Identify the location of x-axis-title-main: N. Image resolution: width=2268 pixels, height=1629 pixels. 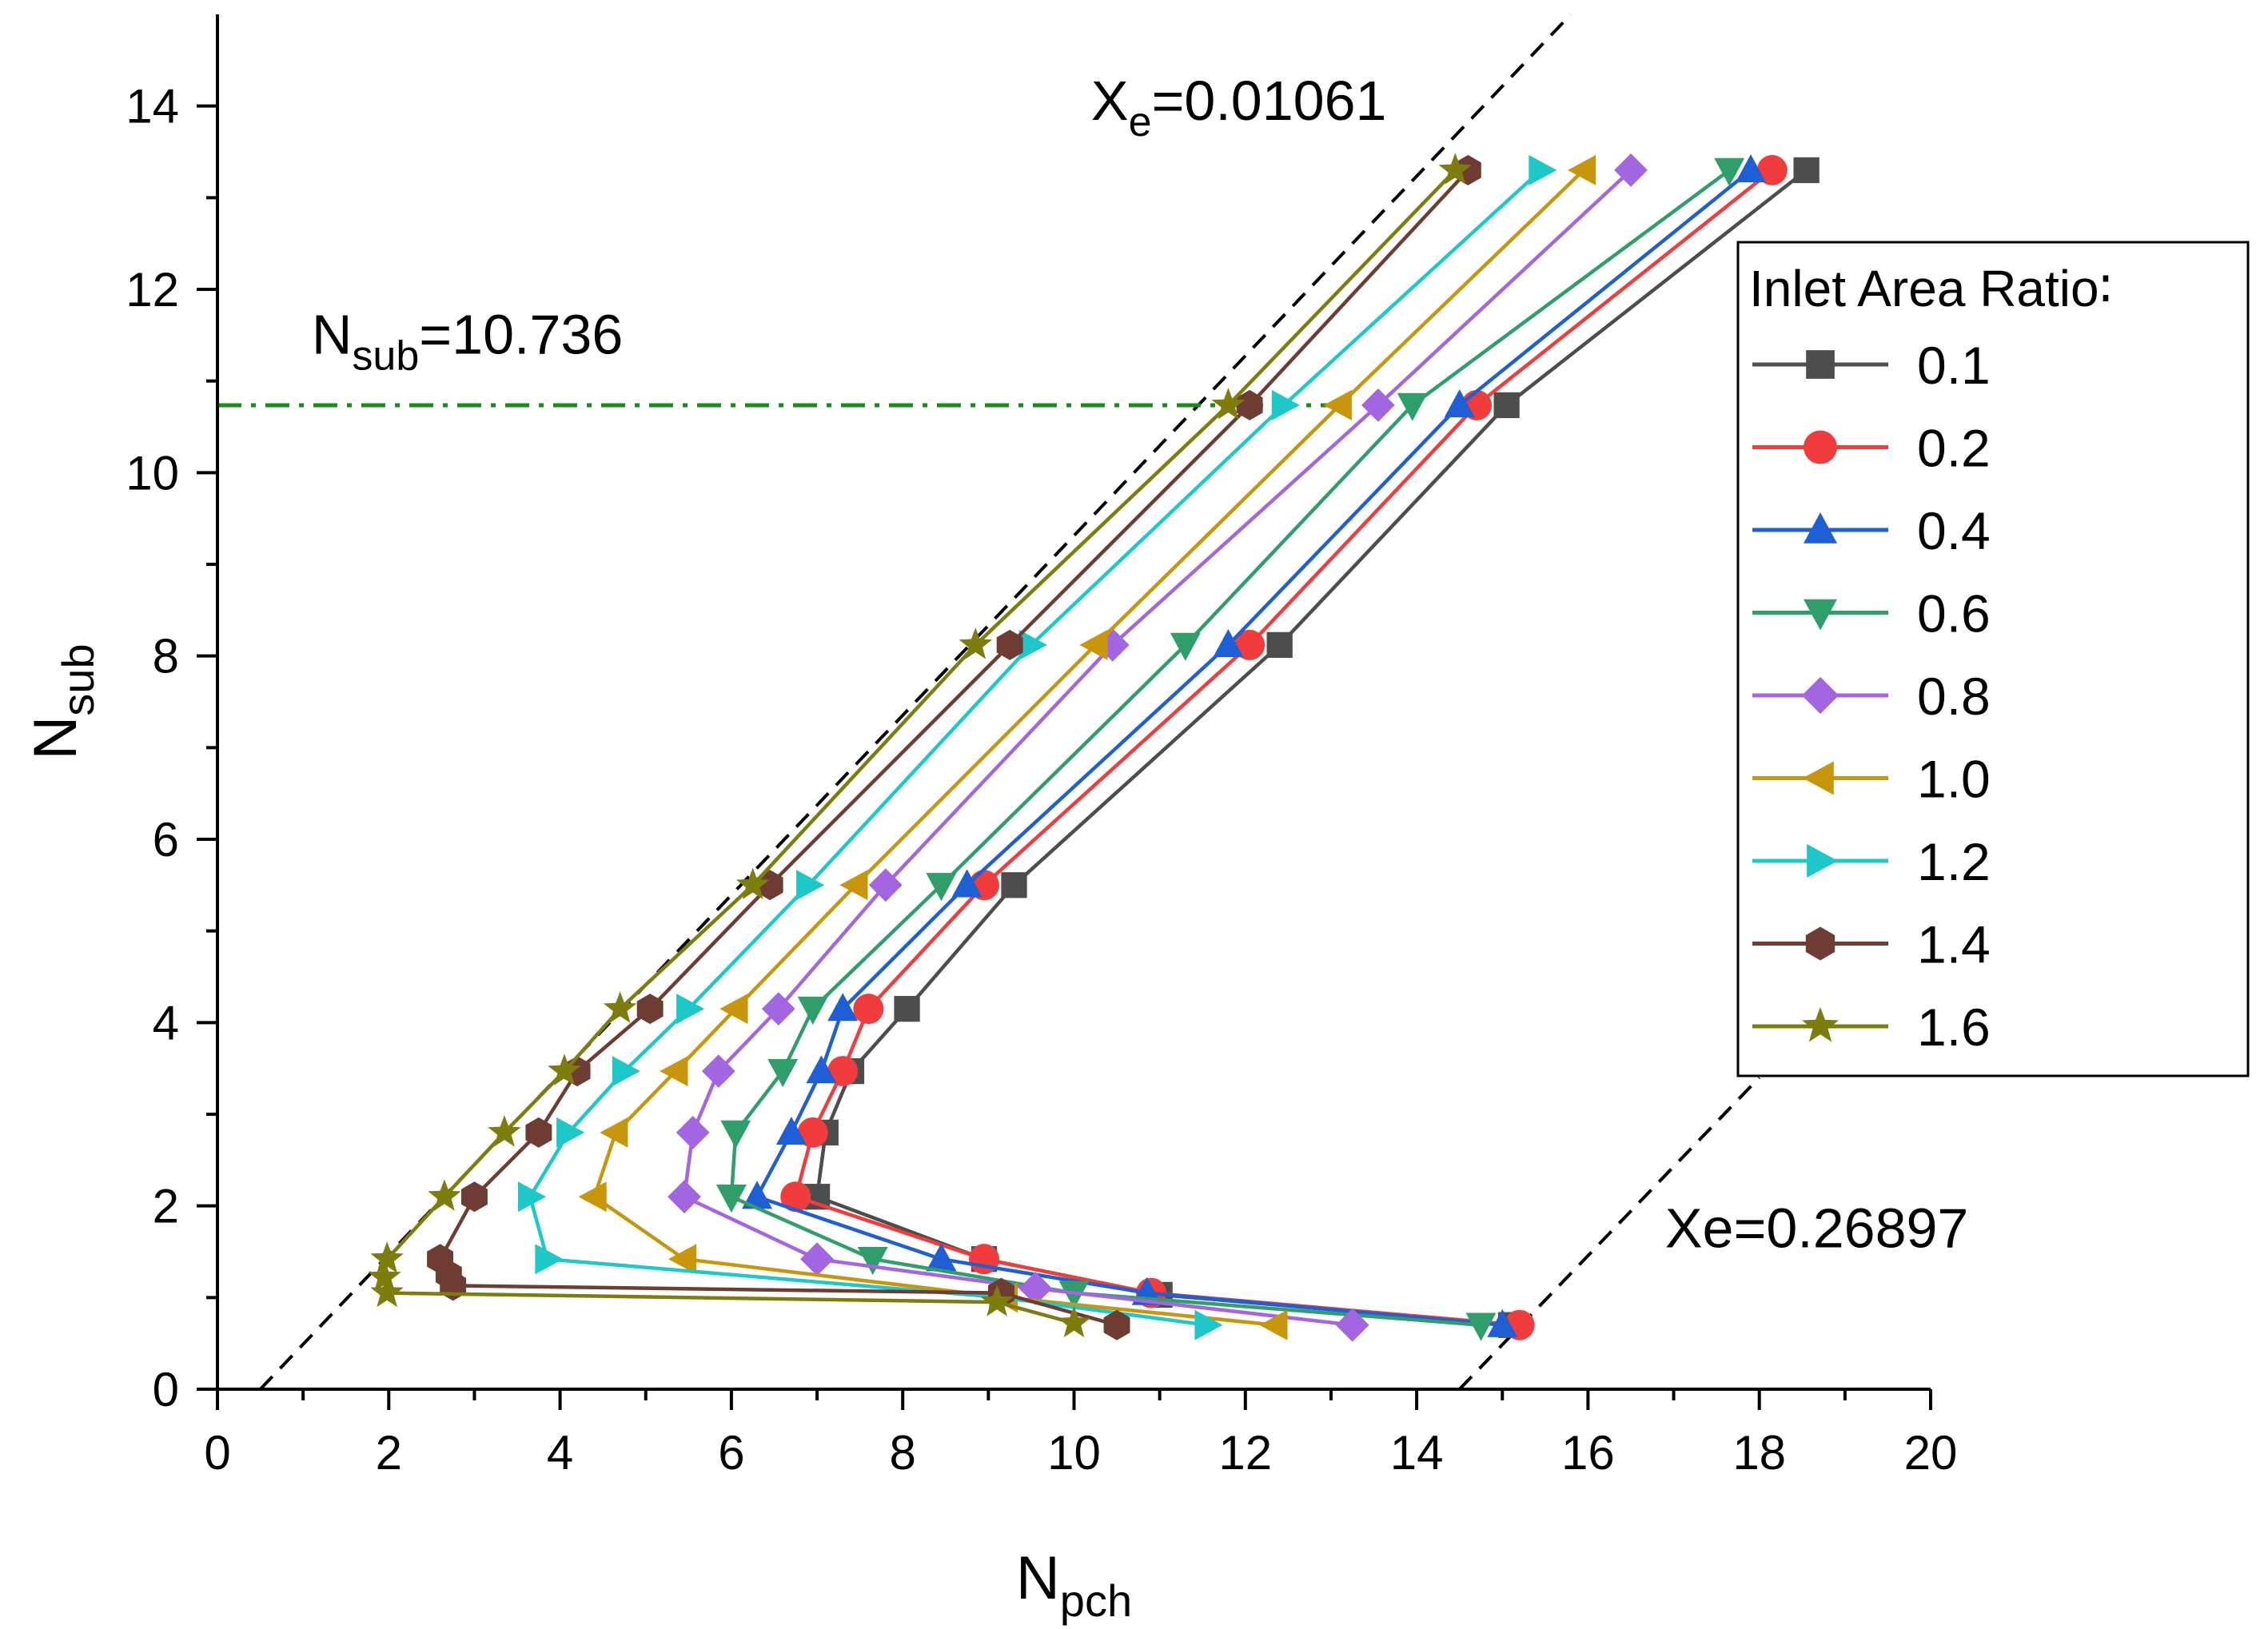
(1038, 1578).